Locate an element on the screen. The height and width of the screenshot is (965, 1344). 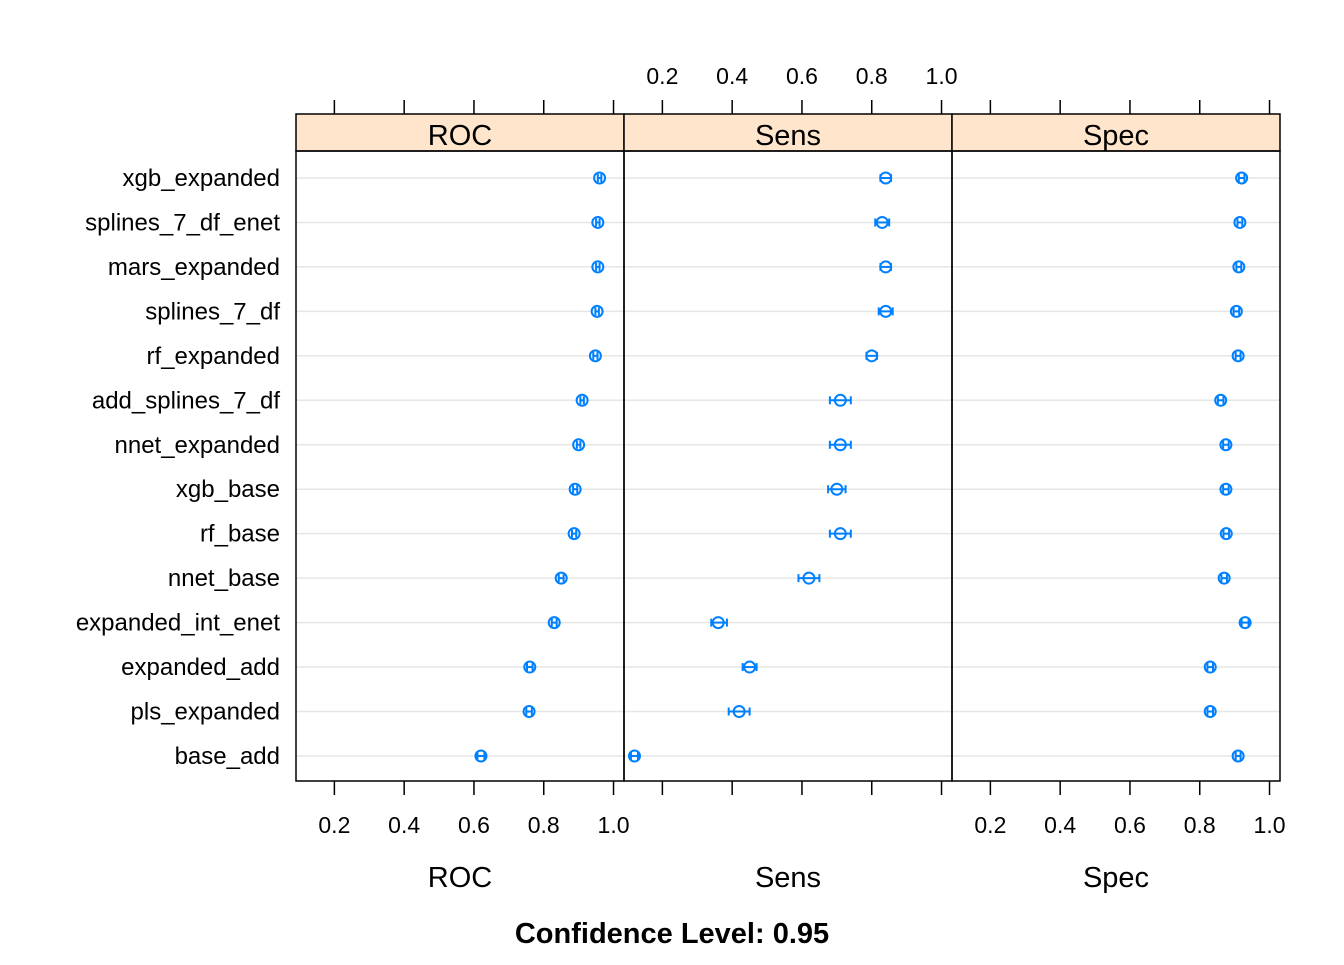
category-label-nnet_base: nnet_base is located at coordinates (224, 578).